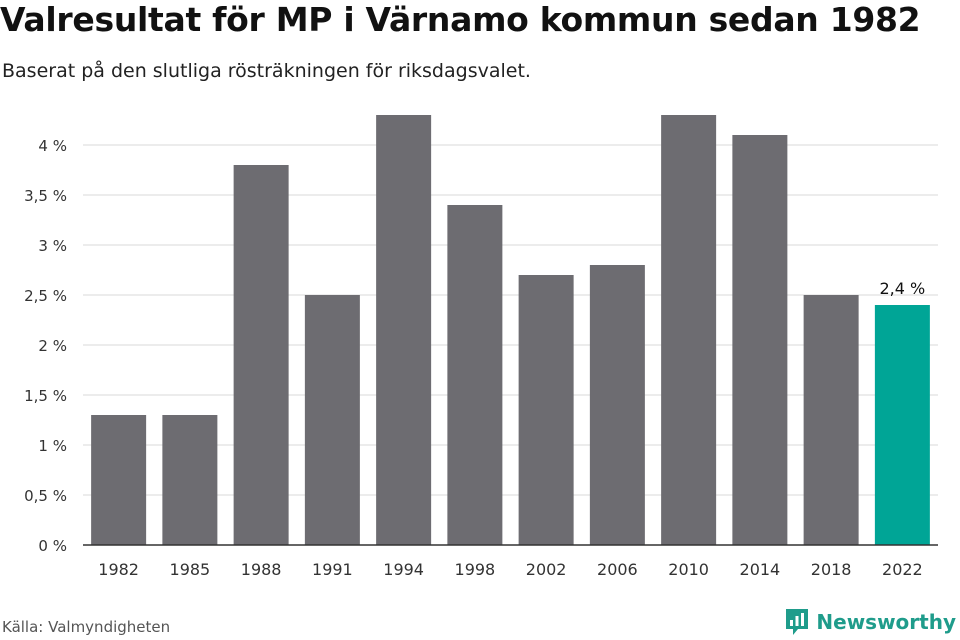 The height and width of the screenshot is (640, 960). What do you see at coordinates (190, 569) in the screenshot?
I see `x-tick-label: 1985` at bounding box center [190, 569].